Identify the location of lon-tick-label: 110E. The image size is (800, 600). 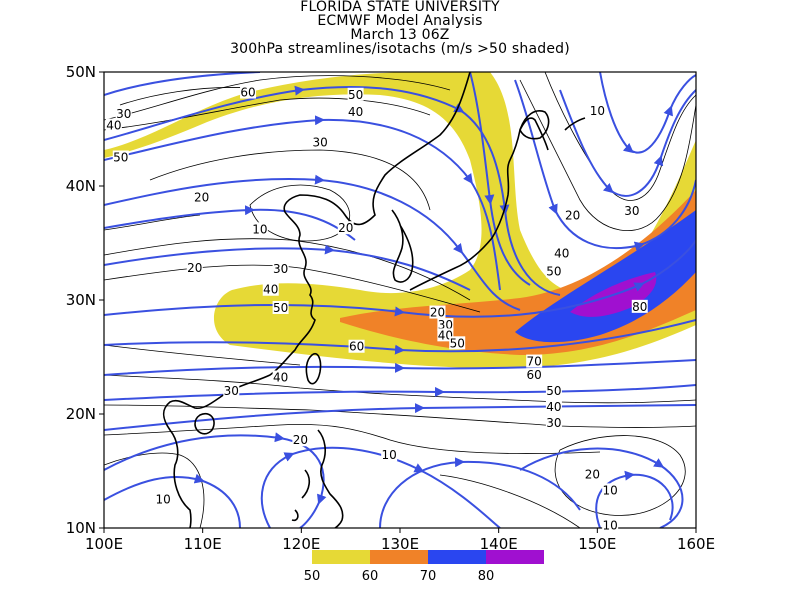
(203, 544).